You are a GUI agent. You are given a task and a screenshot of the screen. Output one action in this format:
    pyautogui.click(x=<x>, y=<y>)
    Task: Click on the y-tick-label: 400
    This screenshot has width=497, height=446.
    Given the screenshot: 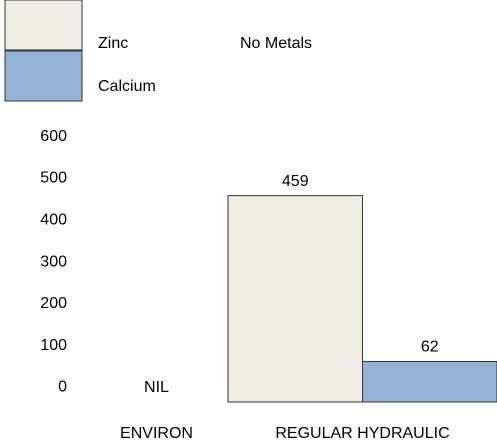 What is the action you would take?
    pyautogui.click(x=53, y=219)
    